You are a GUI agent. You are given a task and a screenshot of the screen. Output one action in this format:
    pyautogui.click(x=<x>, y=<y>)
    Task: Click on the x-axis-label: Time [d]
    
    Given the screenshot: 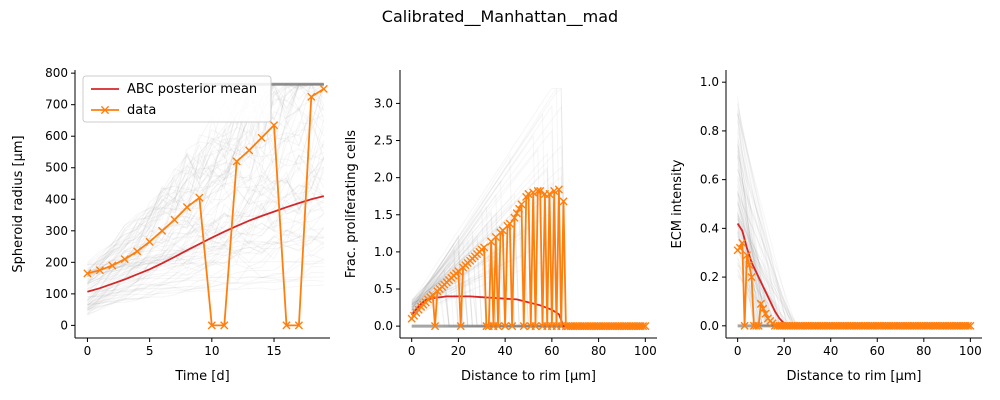 What is the action you would take?
    pyautogui.click(x=201, y=376)
    